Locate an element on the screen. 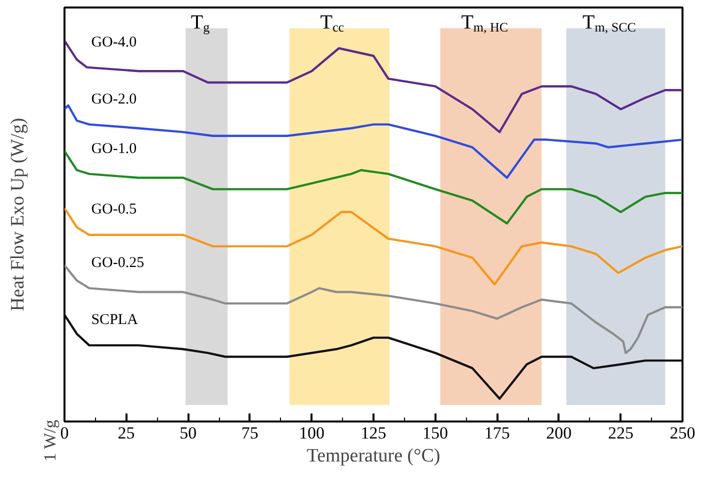 The width and height of the screenshot is (705, 492). text: 1 W/g is located at coordinates (50, 440).